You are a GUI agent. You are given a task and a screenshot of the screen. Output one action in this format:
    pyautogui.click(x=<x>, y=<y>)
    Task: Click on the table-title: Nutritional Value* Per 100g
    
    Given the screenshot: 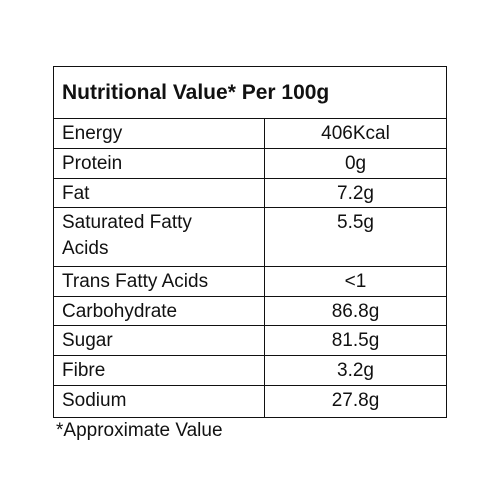 What is the action you would take?
    pyautogui.click(x=250, y=92)
    